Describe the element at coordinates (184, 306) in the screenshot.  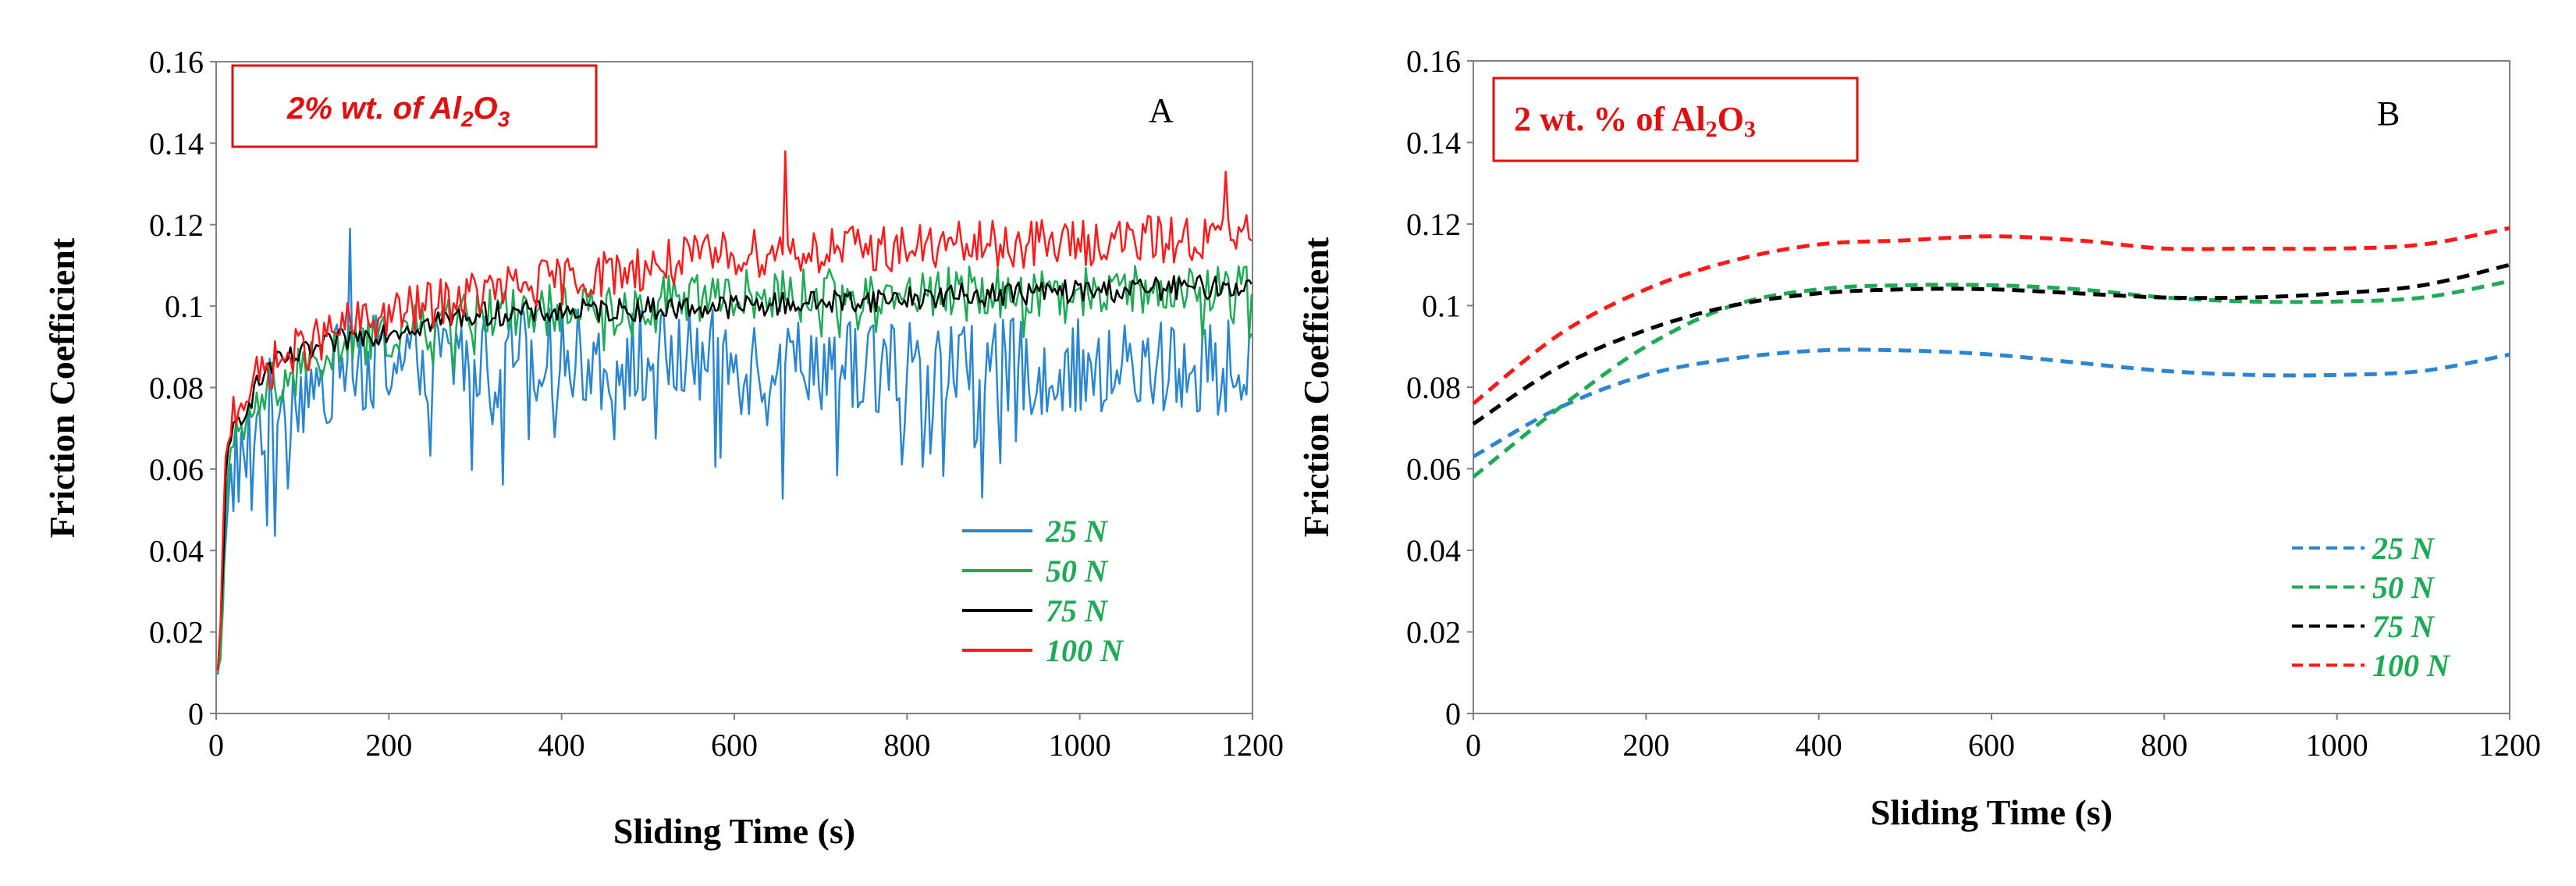
I see `panel-a-y-tick-label: 0.1` at that location.